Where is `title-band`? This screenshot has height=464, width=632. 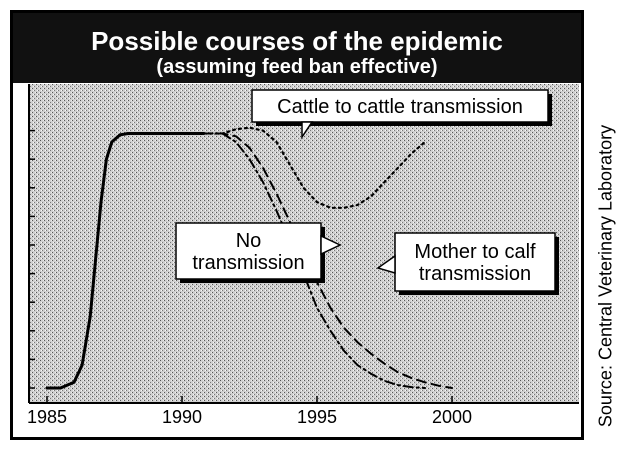 title-band is located at coordinates (297, 48).